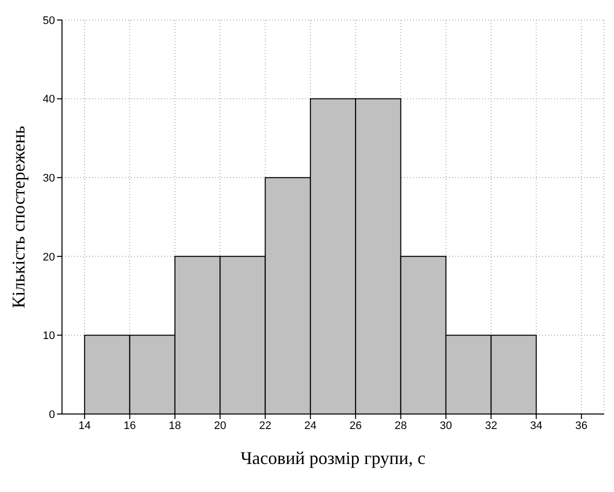 This screenshot has height=492, width=614. I want to click on x-tick-label: 18, so click(175, 426).